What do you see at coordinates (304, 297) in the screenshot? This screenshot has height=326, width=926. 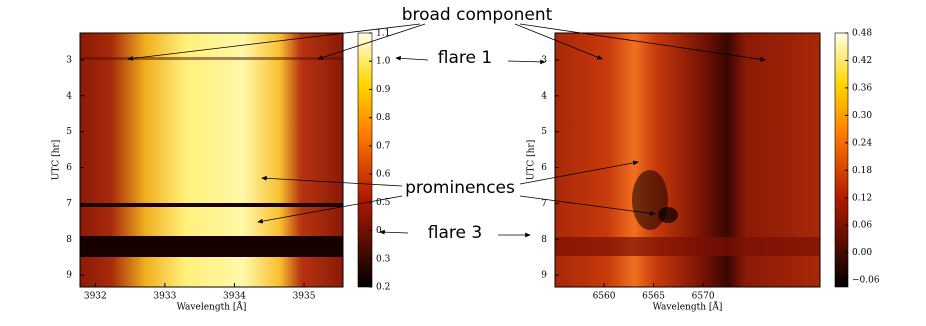 I see `x-tick-label: 3935` at bounding box center [304, 297].